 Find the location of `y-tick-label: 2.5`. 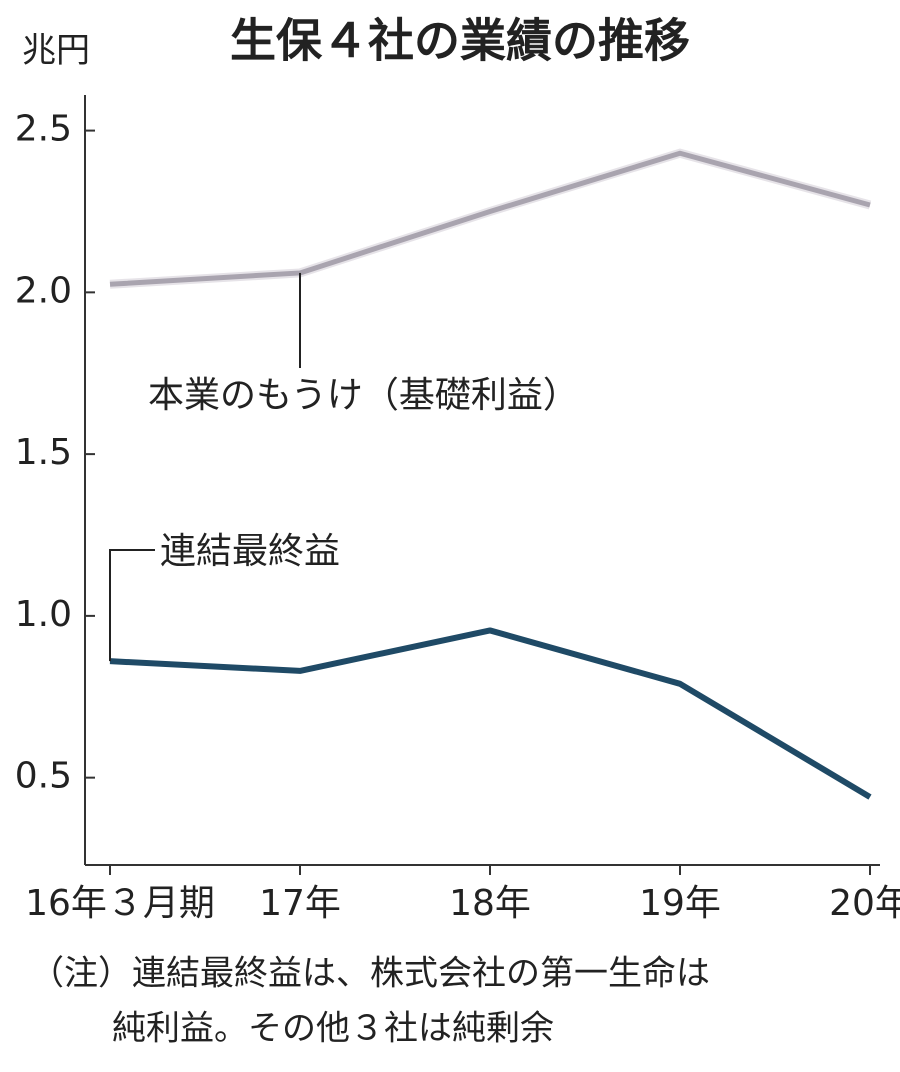

y-tick-label: 2.5 is located at coordinates (43, 129).